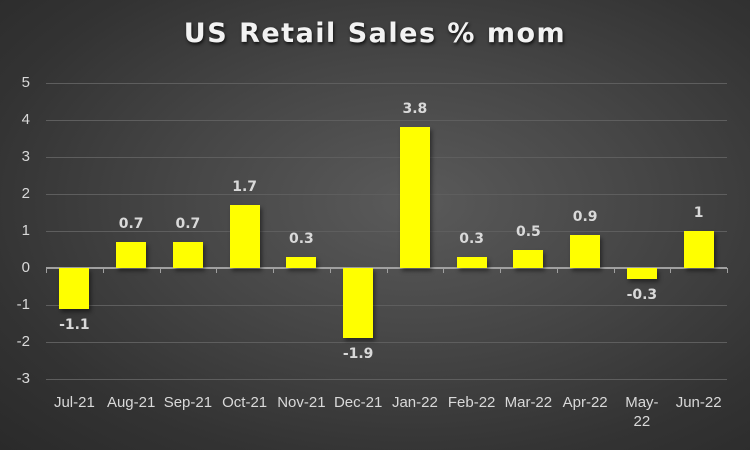 The height and width of the screenshot is (450, 750). Describe the element at coordinates (642, 295) in the screenshot. I see `data-label: -0.3` at that location.